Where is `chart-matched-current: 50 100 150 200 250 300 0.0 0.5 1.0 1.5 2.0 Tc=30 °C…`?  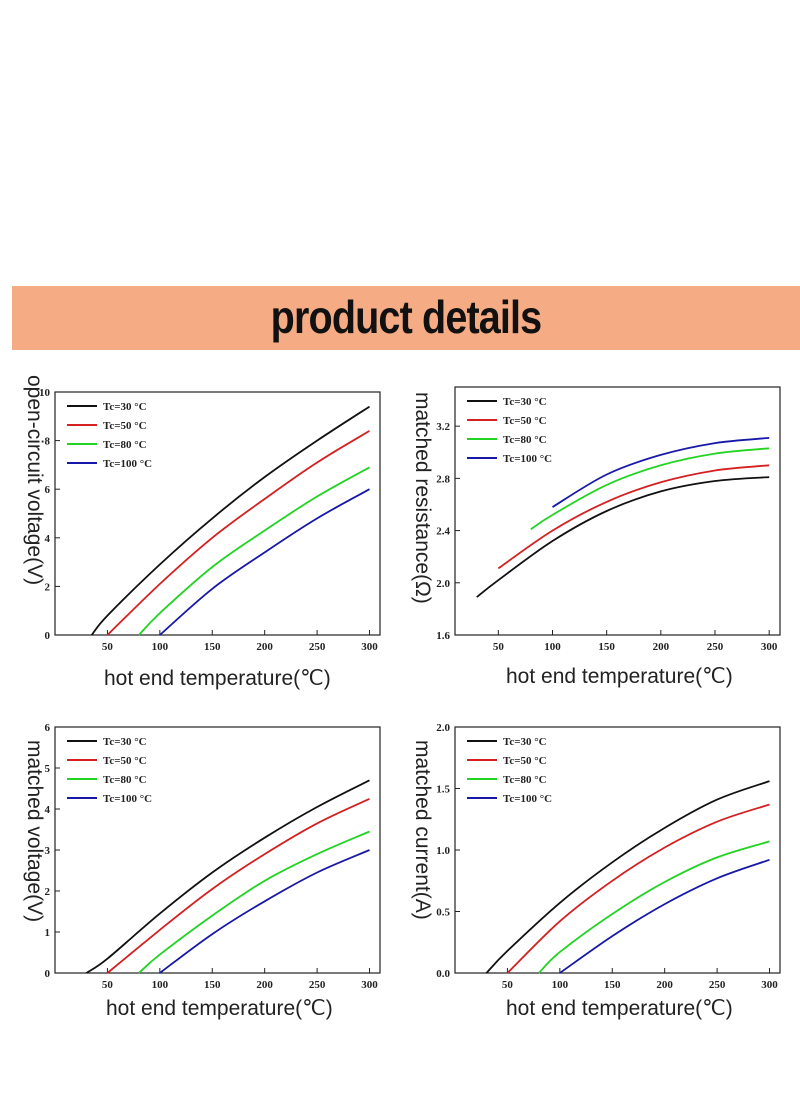
chart-matched-current: 50 100 150 200 250 300 0.0 0.5 1.0 1.5 2.0 Tc=30 °C… is located at coordinates (608, 856).